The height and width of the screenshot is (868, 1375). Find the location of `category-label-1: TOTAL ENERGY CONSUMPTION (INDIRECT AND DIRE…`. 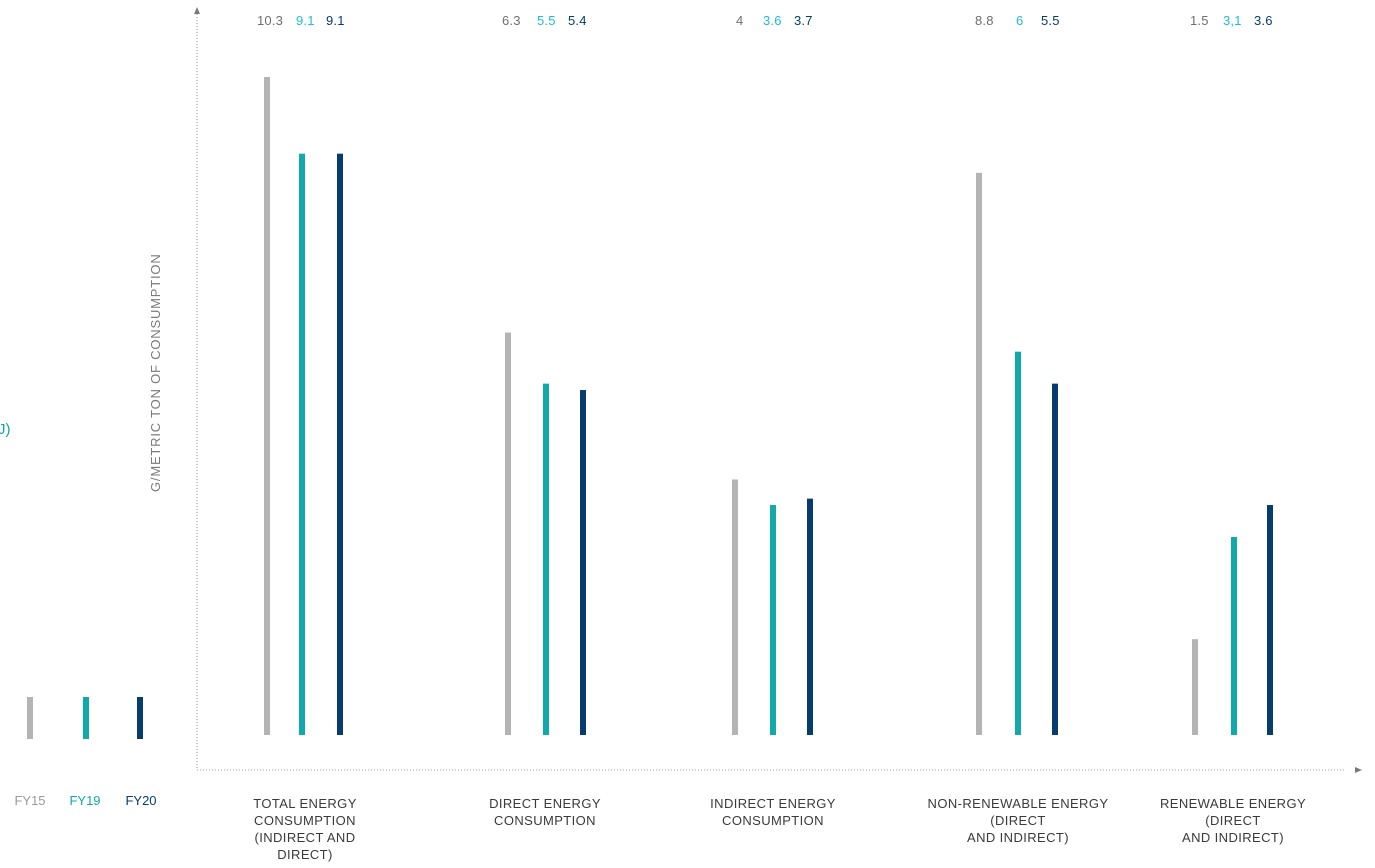

category-label-1: TOTAL ENERGY CONSUMPTION (INDIRECT AND DIRE… is located at coordinates (305, 829).